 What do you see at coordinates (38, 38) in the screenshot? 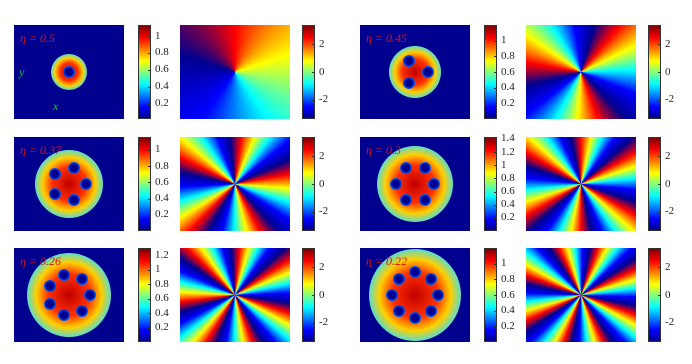
I see `panel-label: η = 0.5` at bounding box center [38, 38].